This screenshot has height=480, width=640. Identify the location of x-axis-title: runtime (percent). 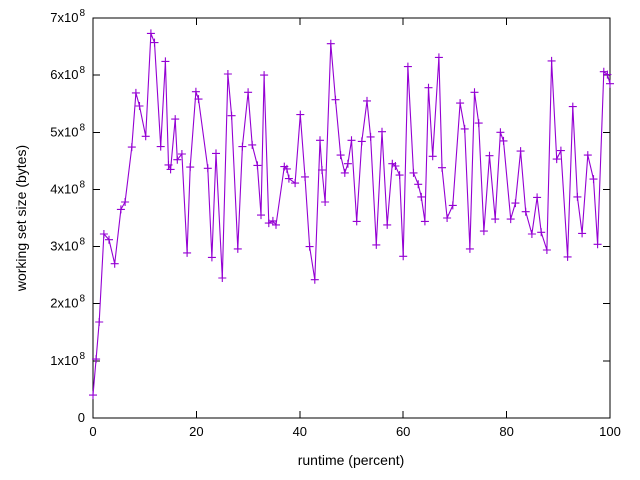
(351, 460).